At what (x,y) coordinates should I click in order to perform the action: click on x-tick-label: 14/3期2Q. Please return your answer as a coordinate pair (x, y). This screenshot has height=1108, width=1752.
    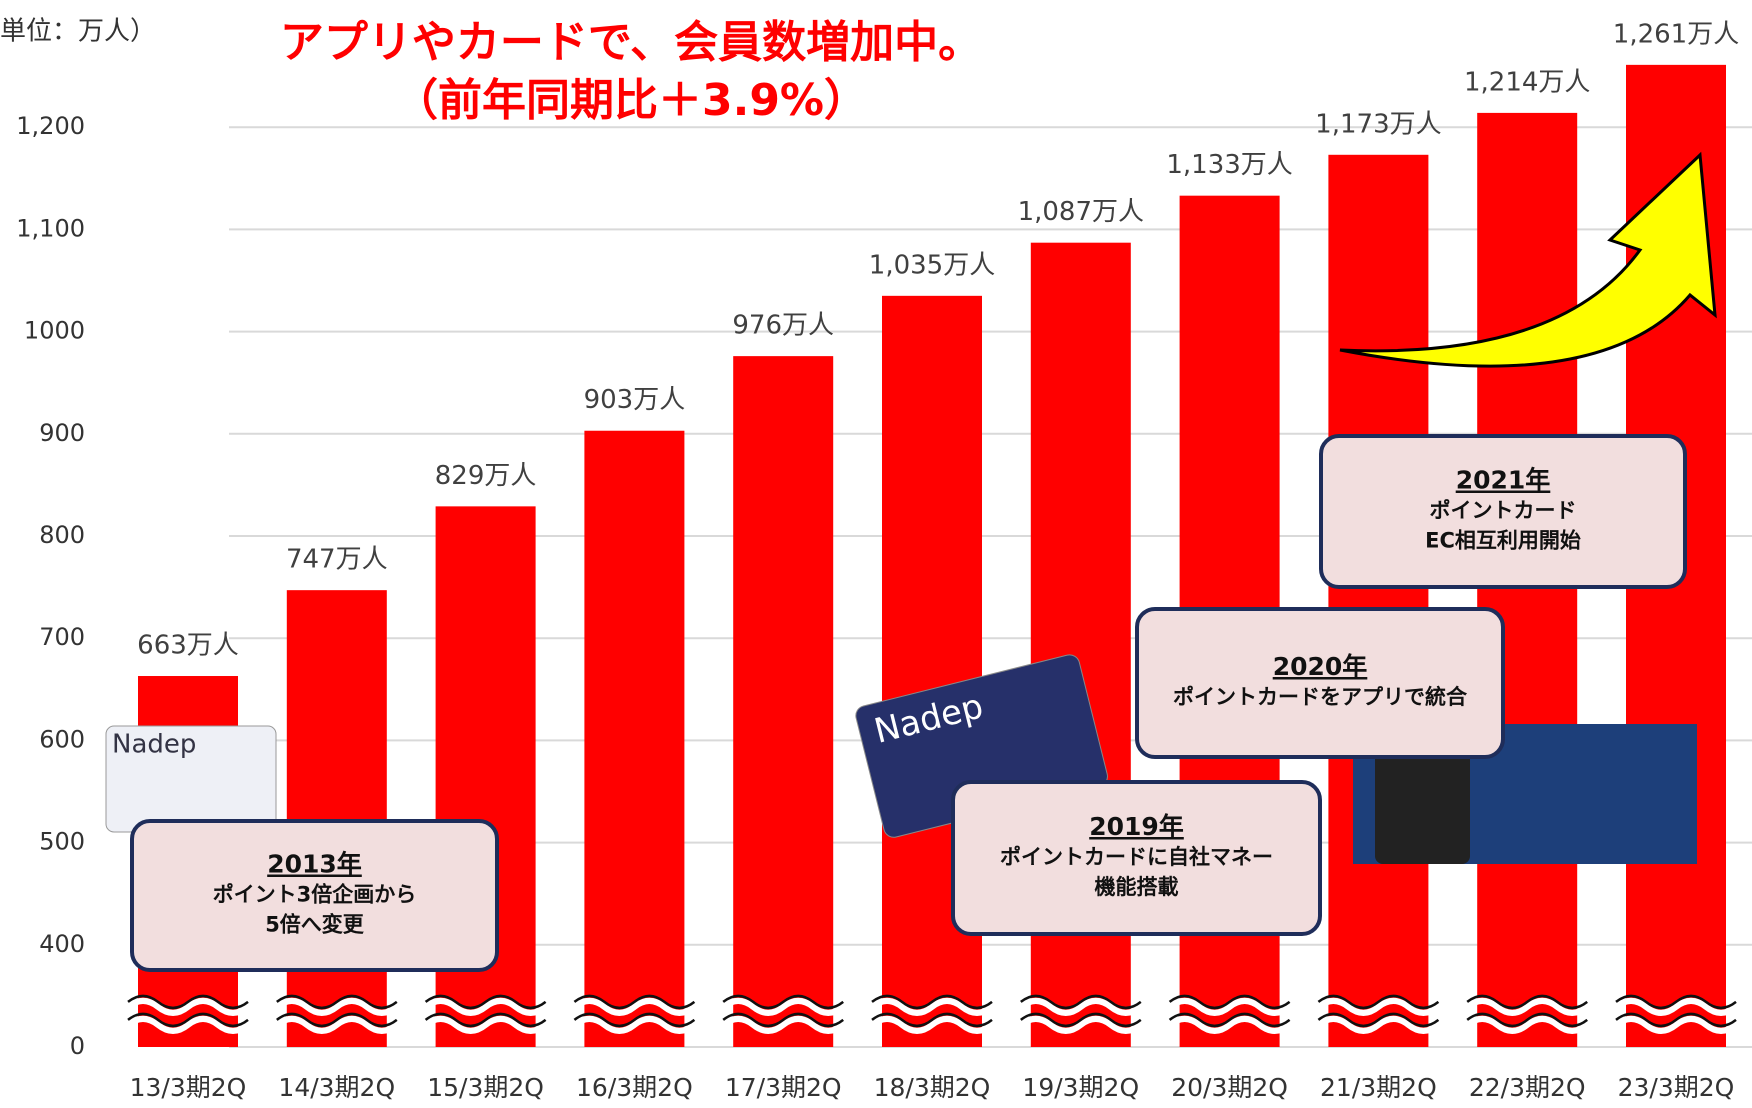
    Looking at the image, I should click on (336, 1087).